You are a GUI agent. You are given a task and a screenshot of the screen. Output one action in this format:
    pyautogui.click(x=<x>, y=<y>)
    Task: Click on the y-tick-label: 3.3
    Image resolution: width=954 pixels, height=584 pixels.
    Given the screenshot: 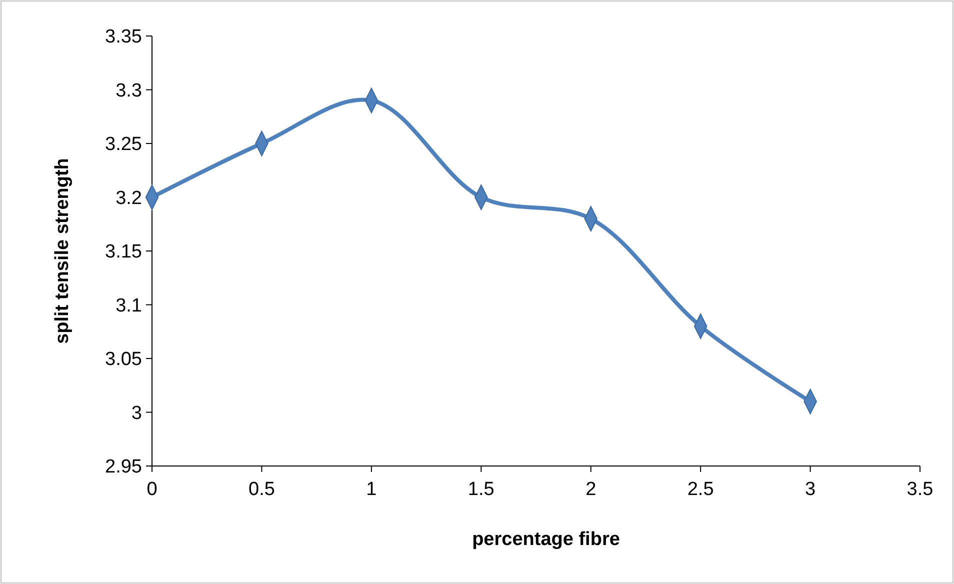 What is the action you would take?
    pyautogui.click(x=129, y=91)
    